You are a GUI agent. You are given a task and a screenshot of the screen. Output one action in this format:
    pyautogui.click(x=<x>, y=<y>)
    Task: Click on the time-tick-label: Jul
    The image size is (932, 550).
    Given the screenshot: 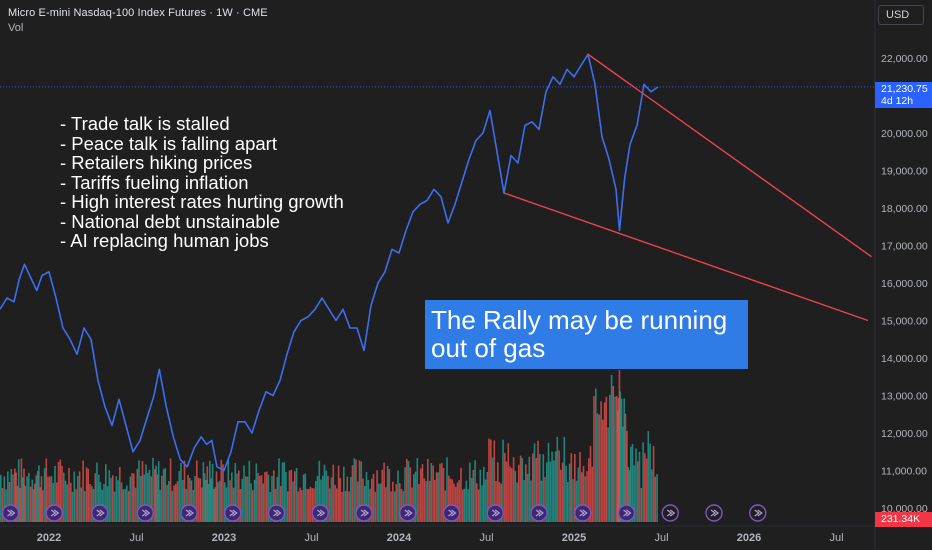 What is the action you would take?
    pyautogui.click(x=136, y=538)
    